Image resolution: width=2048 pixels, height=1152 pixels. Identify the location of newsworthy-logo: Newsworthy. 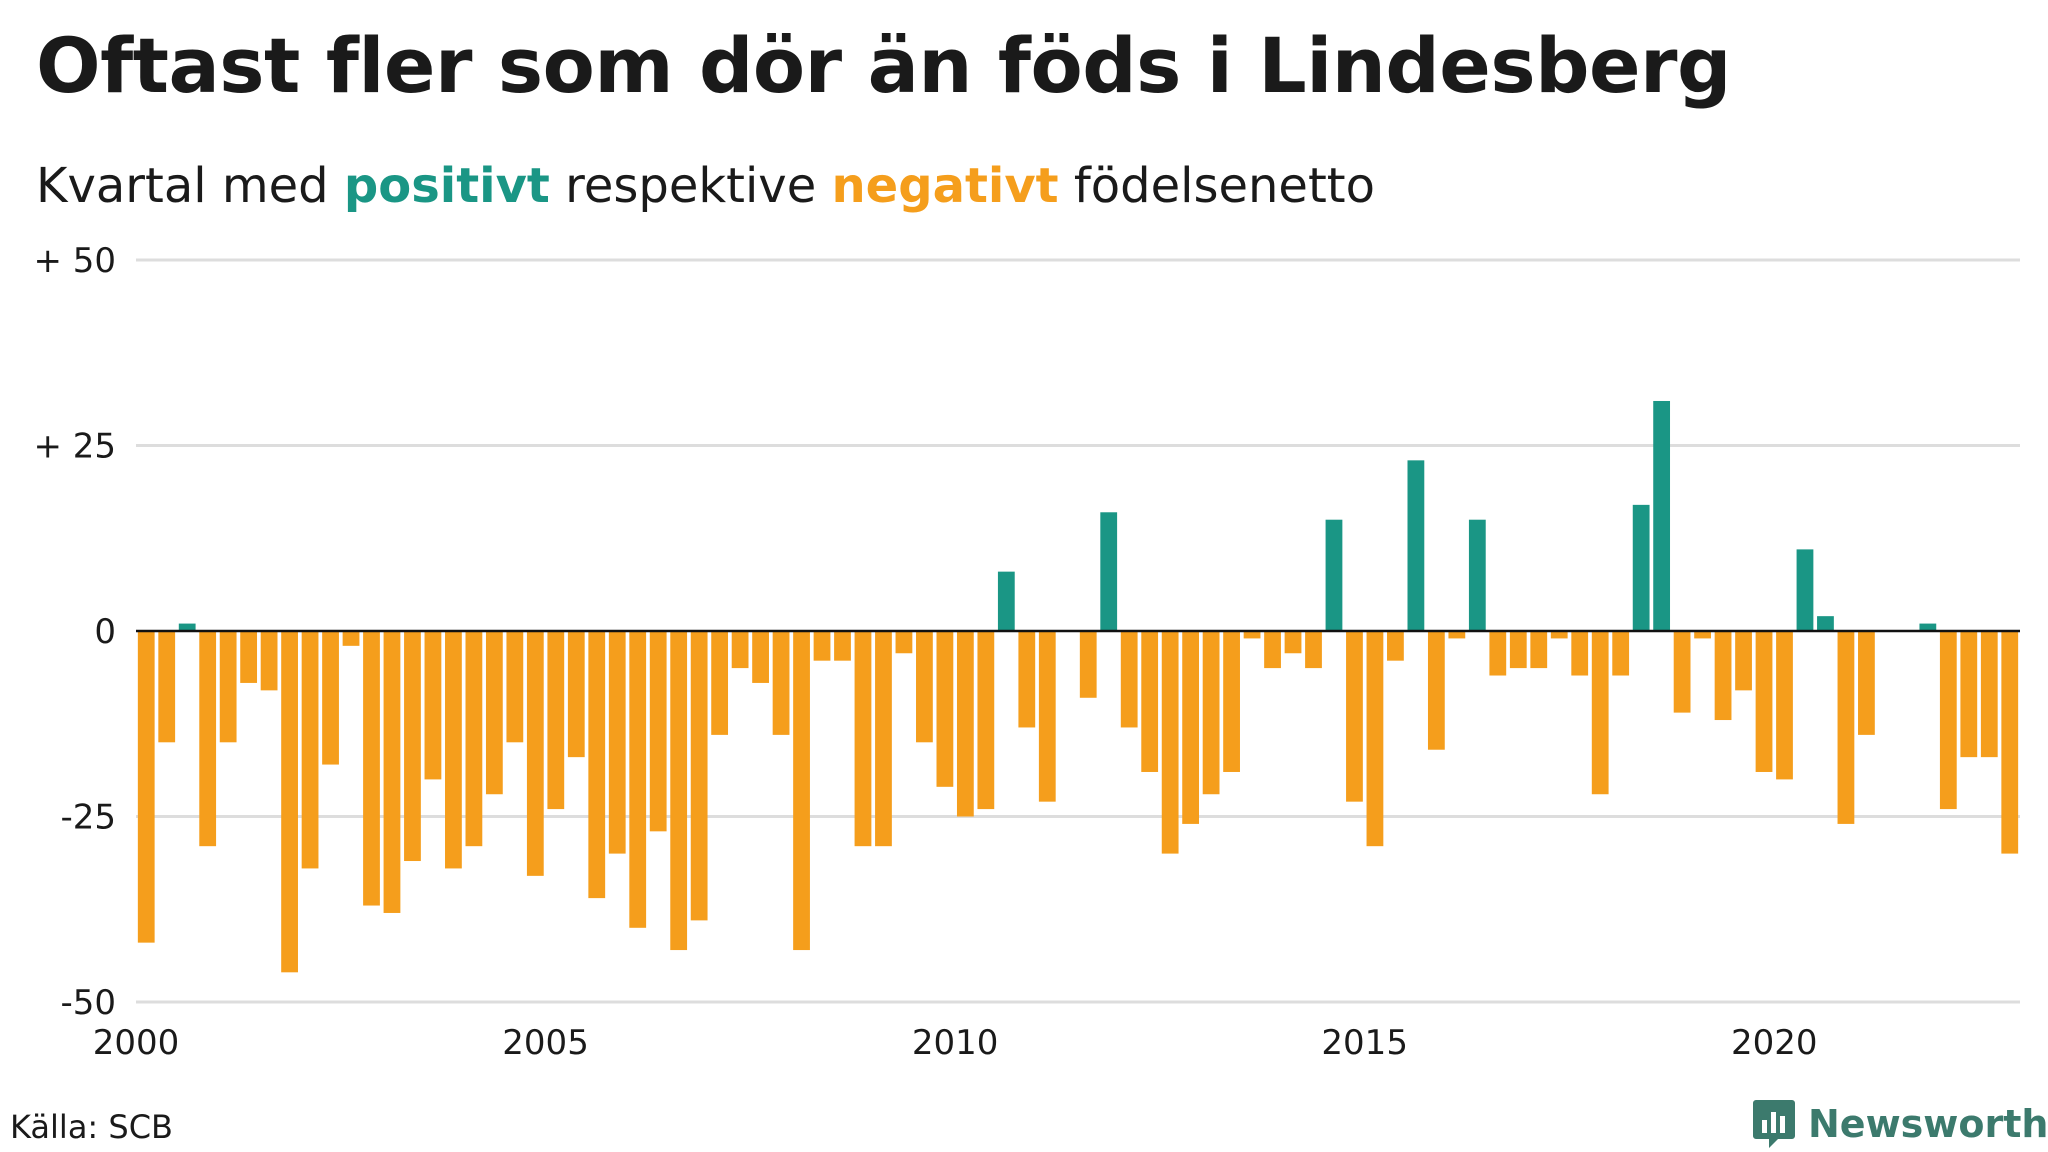
(1900, 1124).